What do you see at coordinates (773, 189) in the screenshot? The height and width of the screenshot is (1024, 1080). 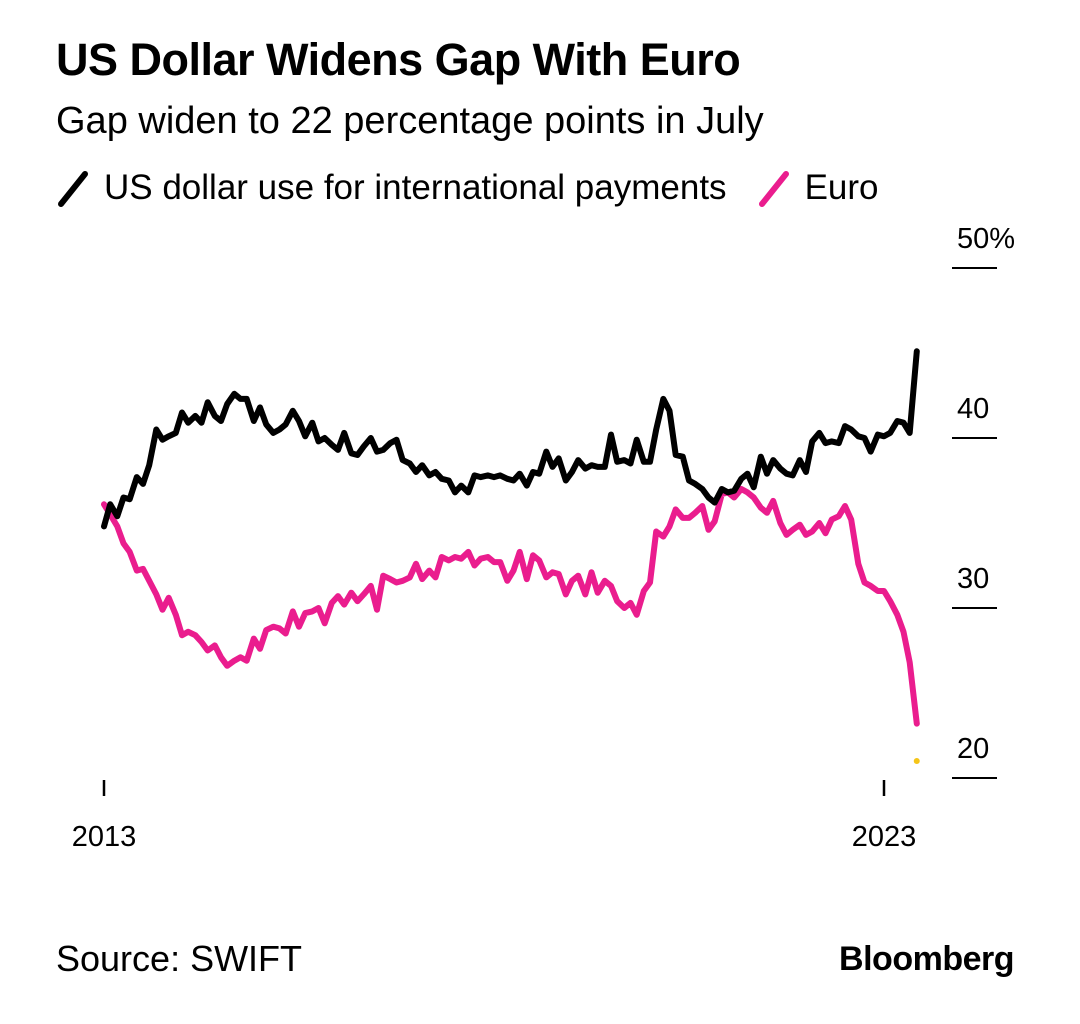 I see `legend-swatch-euro` at bounding box center [773, 189].